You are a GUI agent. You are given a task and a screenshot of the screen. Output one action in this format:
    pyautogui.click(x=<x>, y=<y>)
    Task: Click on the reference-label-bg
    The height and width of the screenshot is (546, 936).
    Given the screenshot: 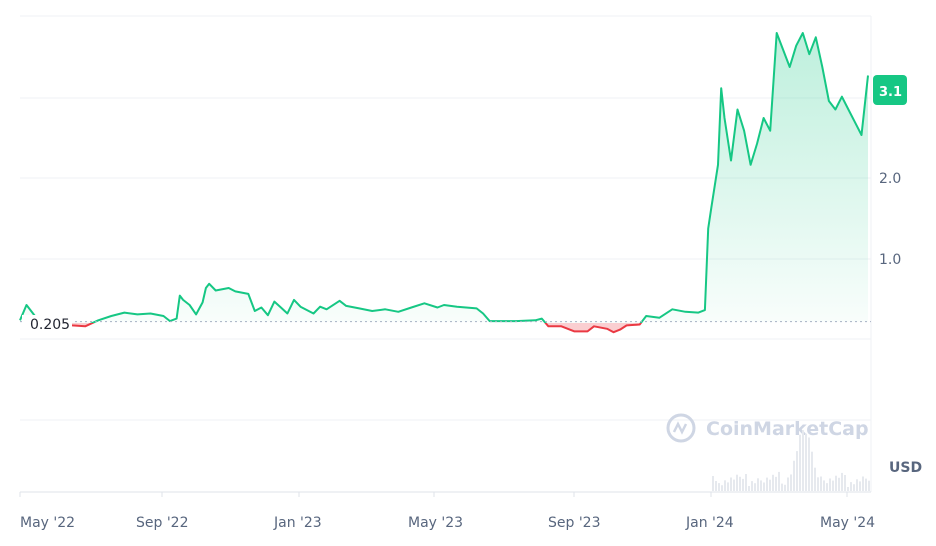 What is the action you would take?
    pyautogui.click(x=47, y=324)
    